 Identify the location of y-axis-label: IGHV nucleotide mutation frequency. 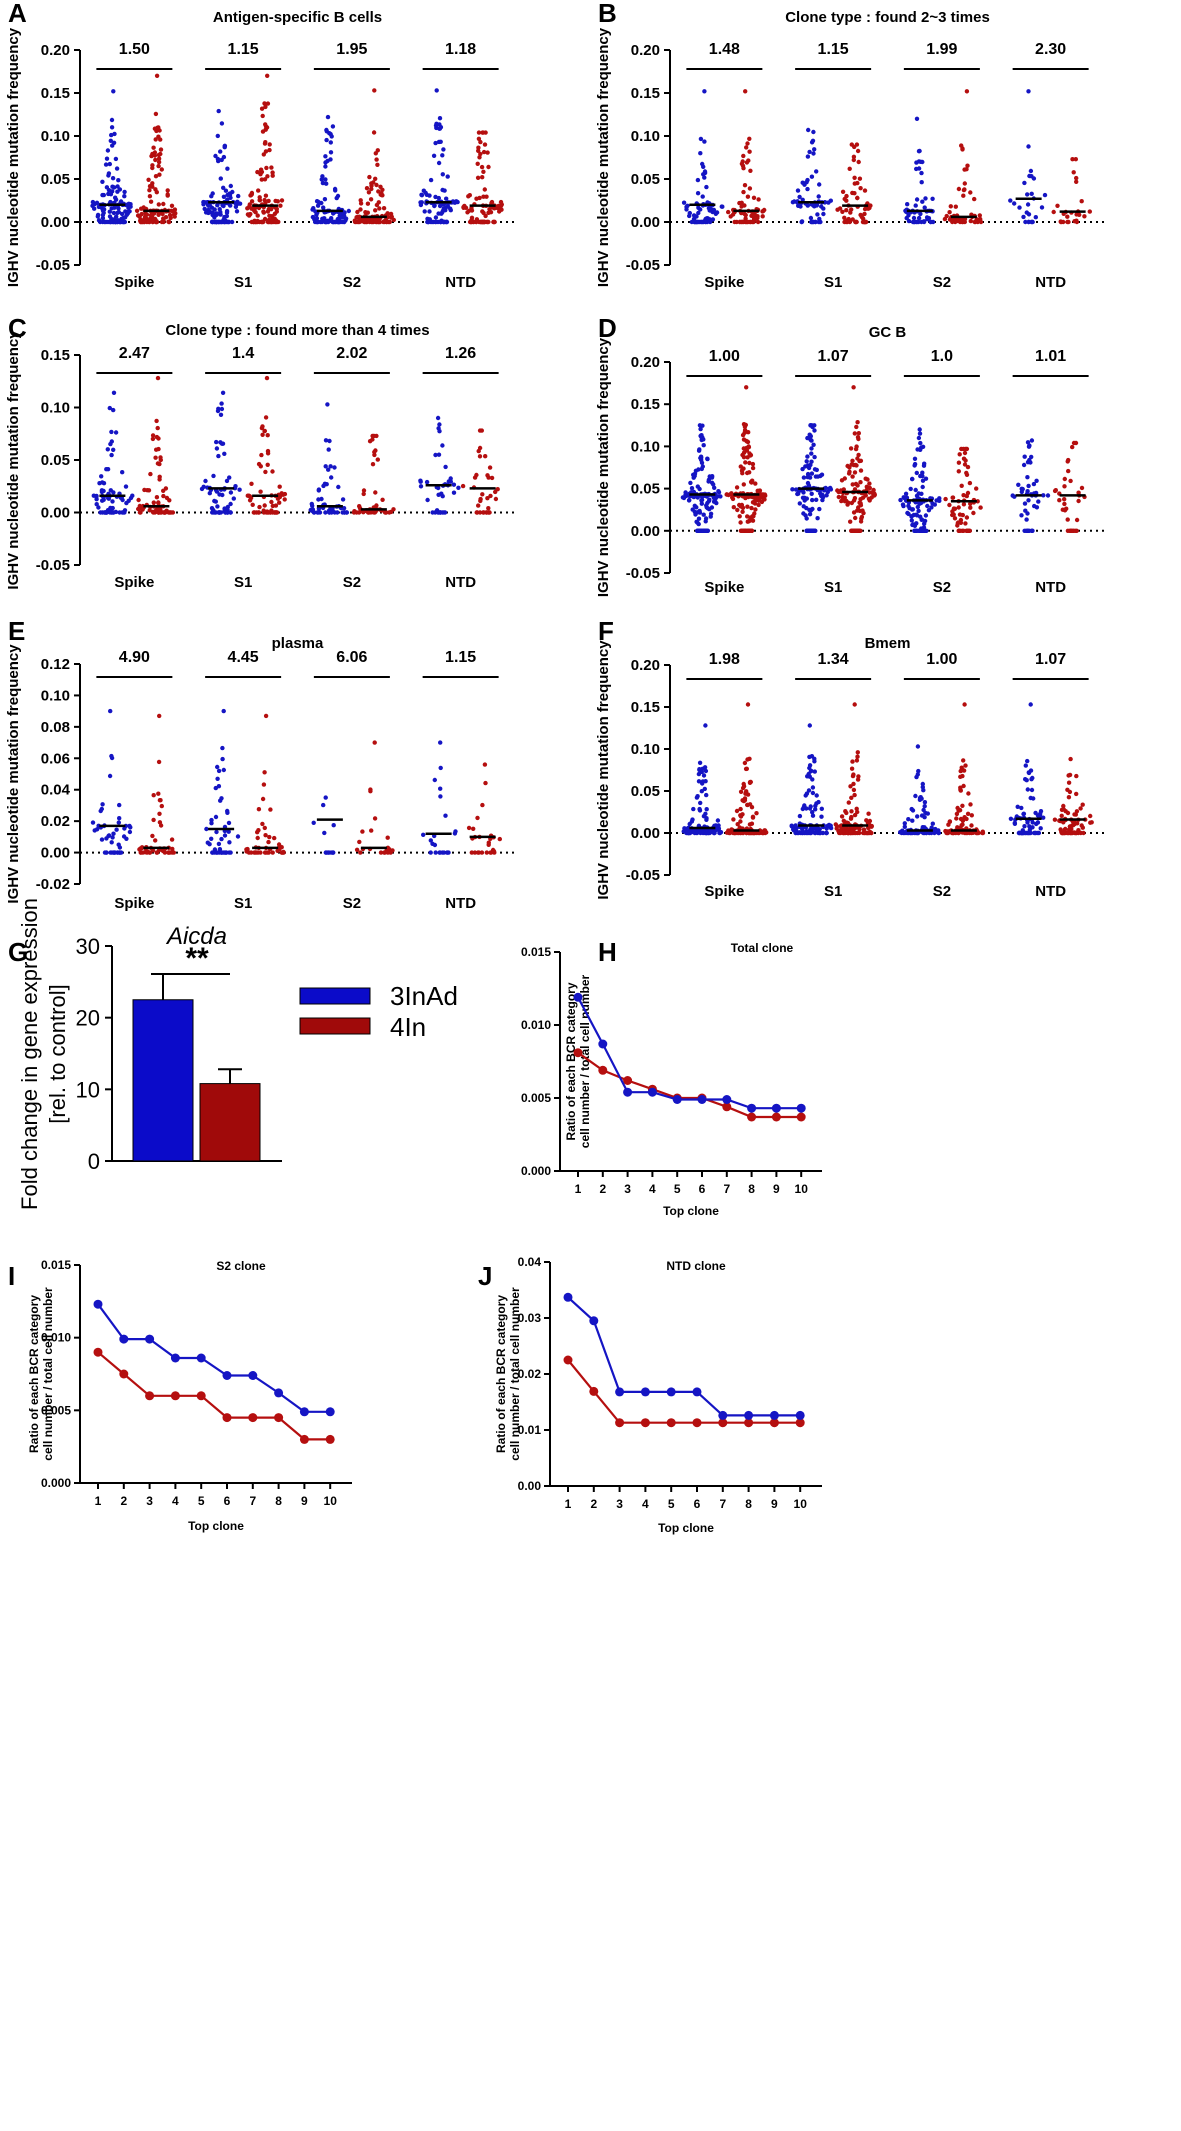
(13, 774).